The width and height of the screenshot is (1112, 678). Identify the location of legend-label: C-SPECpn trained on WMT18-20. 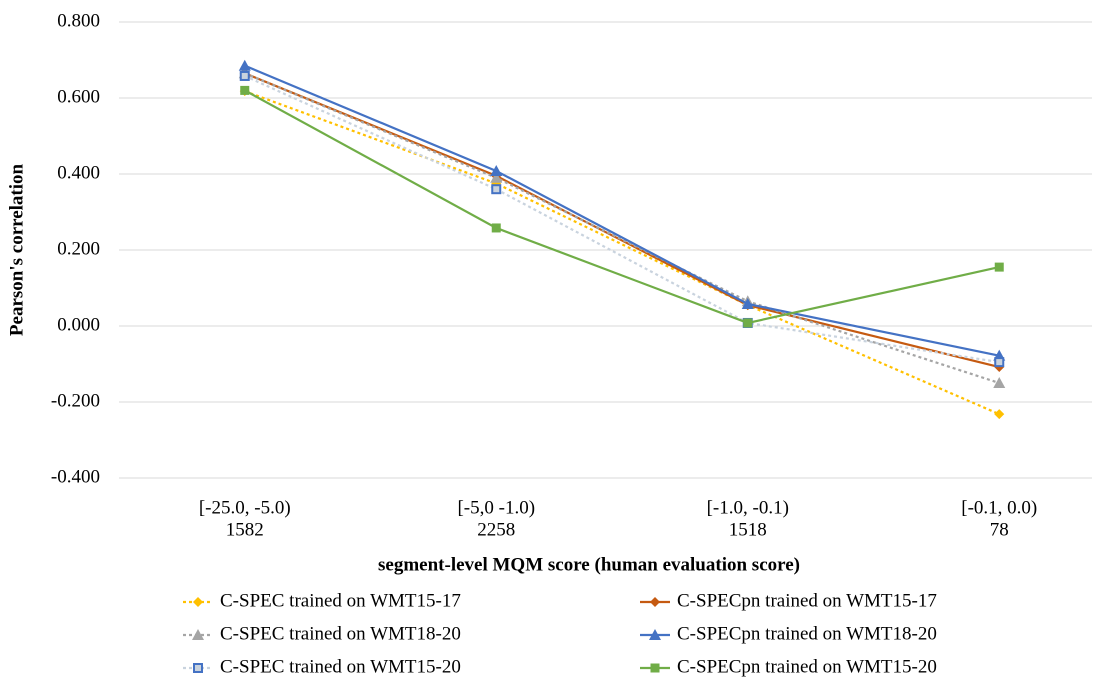
(807, 633).